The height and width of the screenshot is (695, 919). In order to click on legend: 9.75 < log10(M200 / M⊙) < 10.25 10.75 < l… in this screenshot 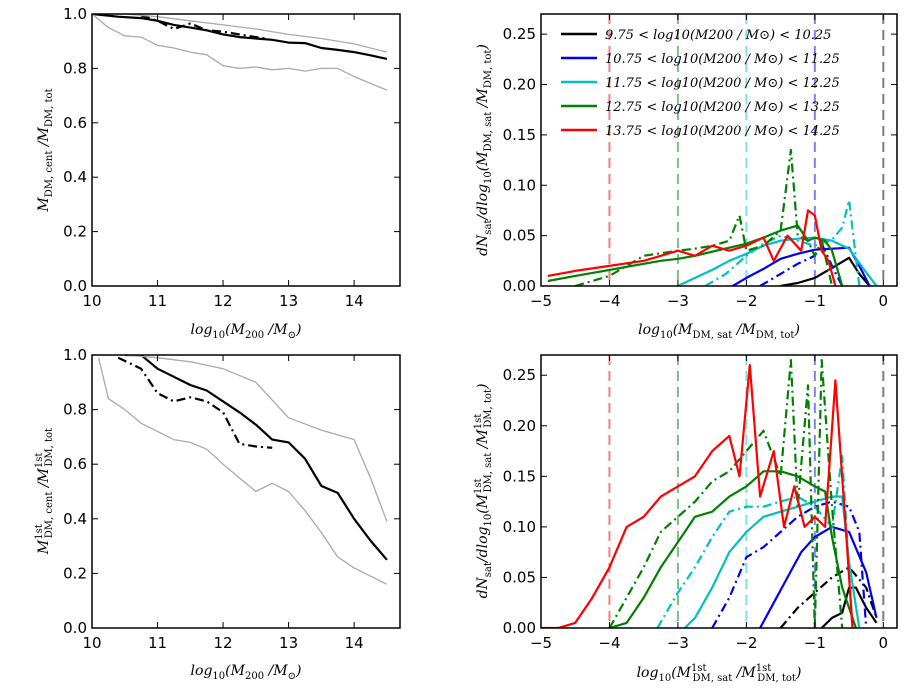, I will do `click(700, 83)`.